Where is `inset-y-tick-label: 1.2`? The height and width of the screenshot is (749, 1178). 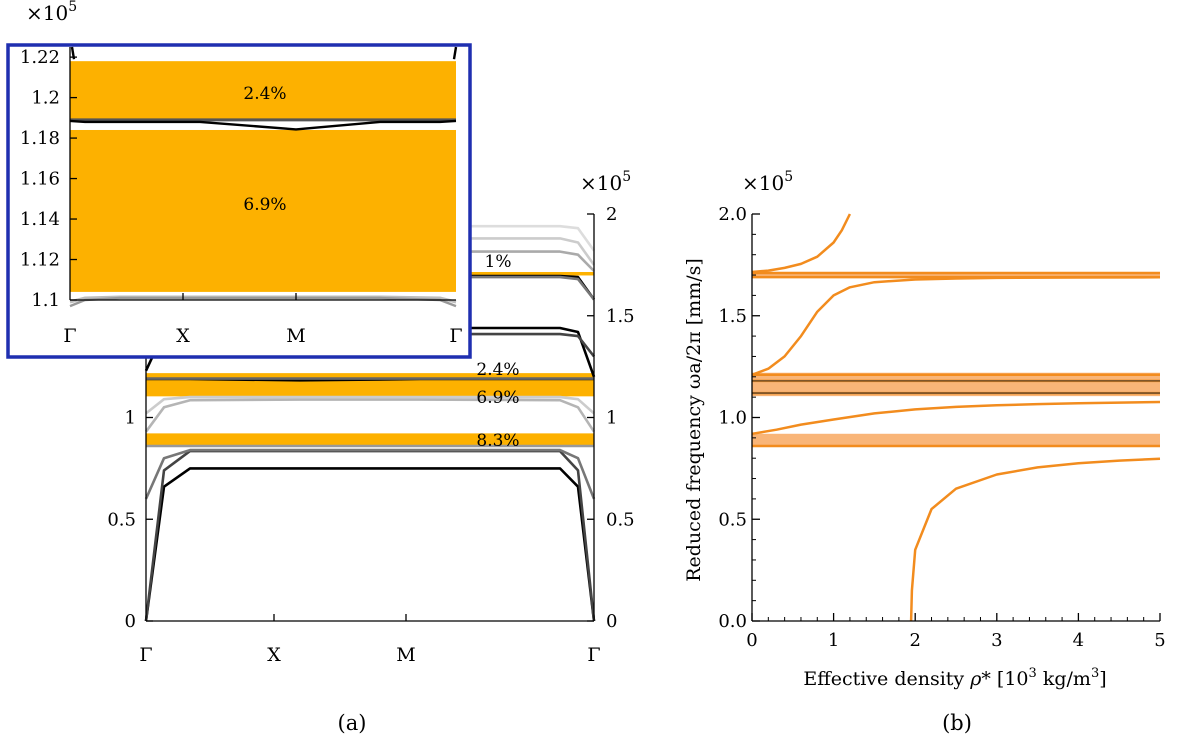 inset-y-tick-label: 1.2 is located at coordinates (45, 98).